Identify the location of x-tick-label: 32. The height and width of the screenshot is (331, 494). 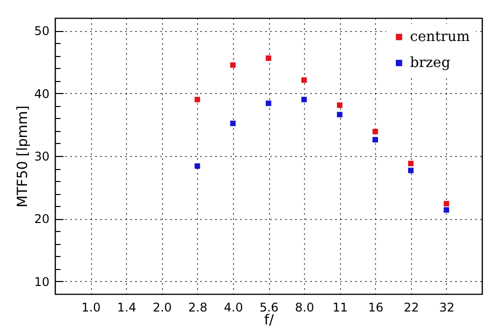
(447, 307).